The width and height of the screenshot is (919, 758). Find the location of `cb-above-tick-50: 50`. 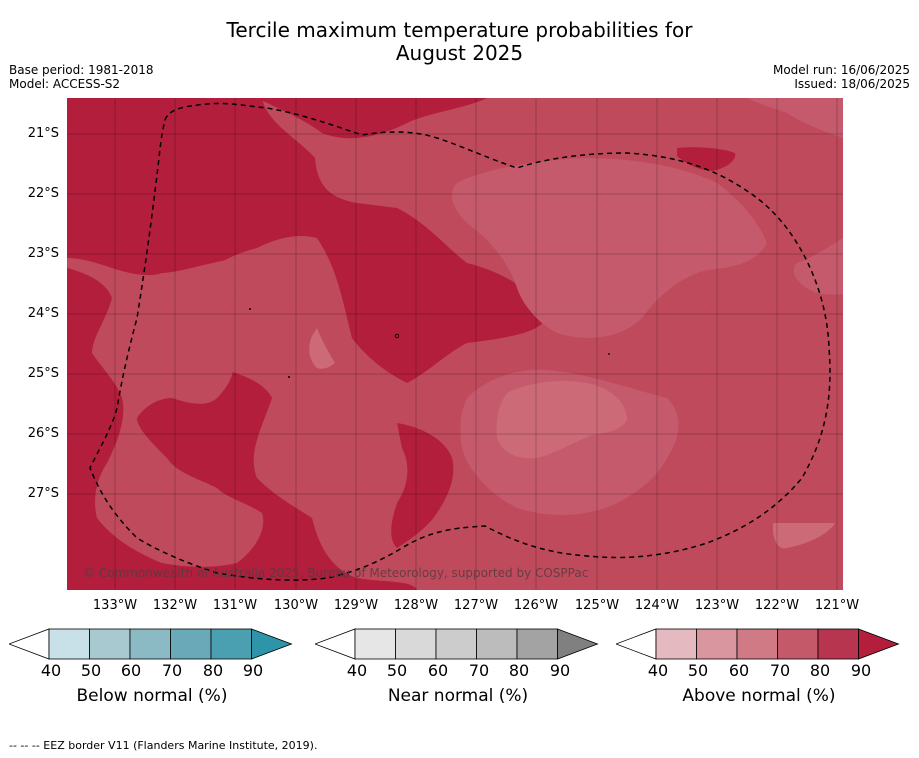

cb-above-tick-50: 50 is located at coordinates (698, 670).